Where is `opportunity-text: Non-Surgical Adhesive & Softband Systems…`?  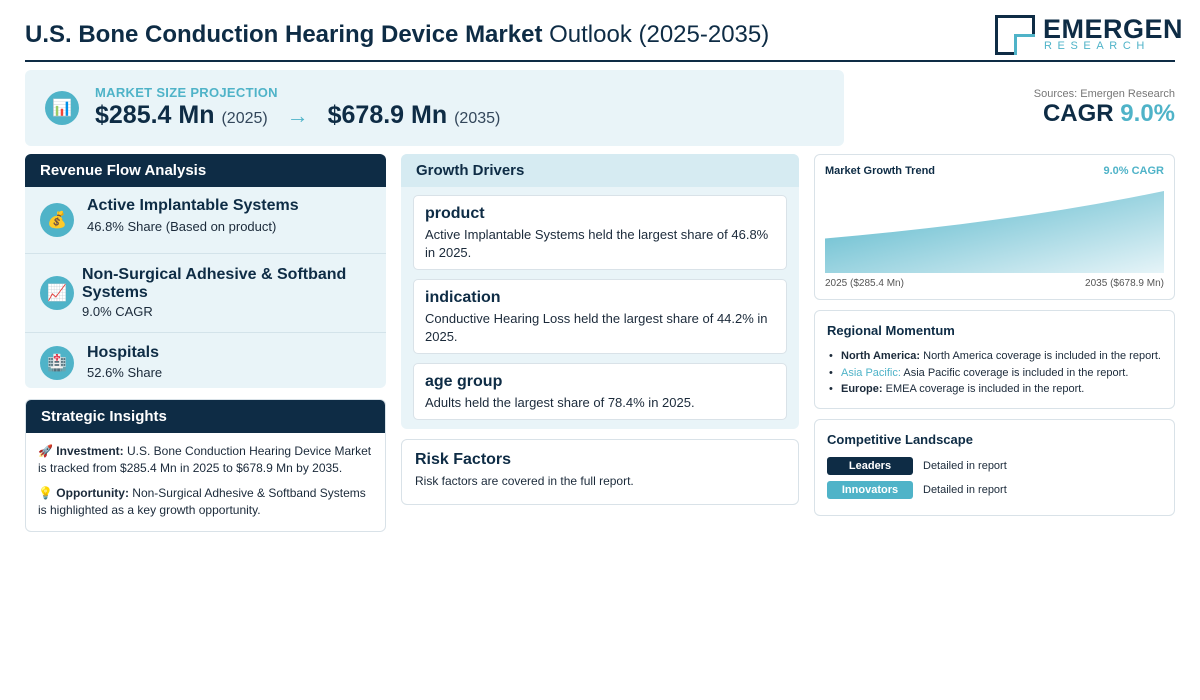
opportunity-text: Non-Surgical Adhesive & Softband Systems… is located at coordinates (202, 501).